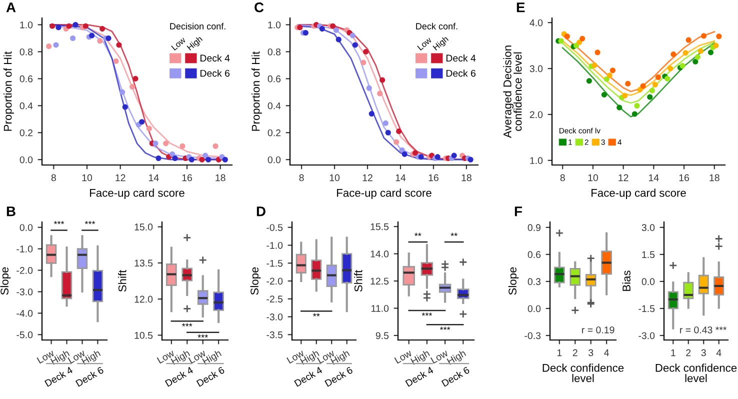 The width and height of the screenshot is (738, 399). What do you see at coordinates (261, 211) in the screenshot?
I see `chart-title: D` at bounding box center [261, 211].